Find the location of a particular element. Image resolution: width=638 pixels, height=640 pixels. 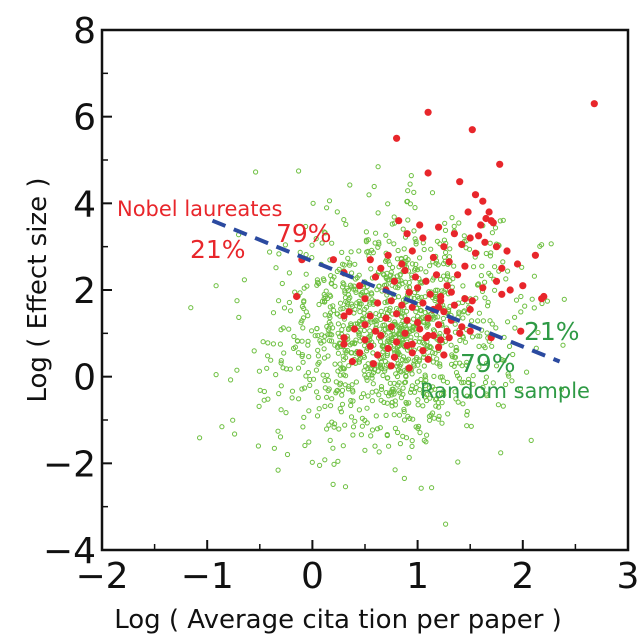

divider-line is located at coordinates (386, 291).